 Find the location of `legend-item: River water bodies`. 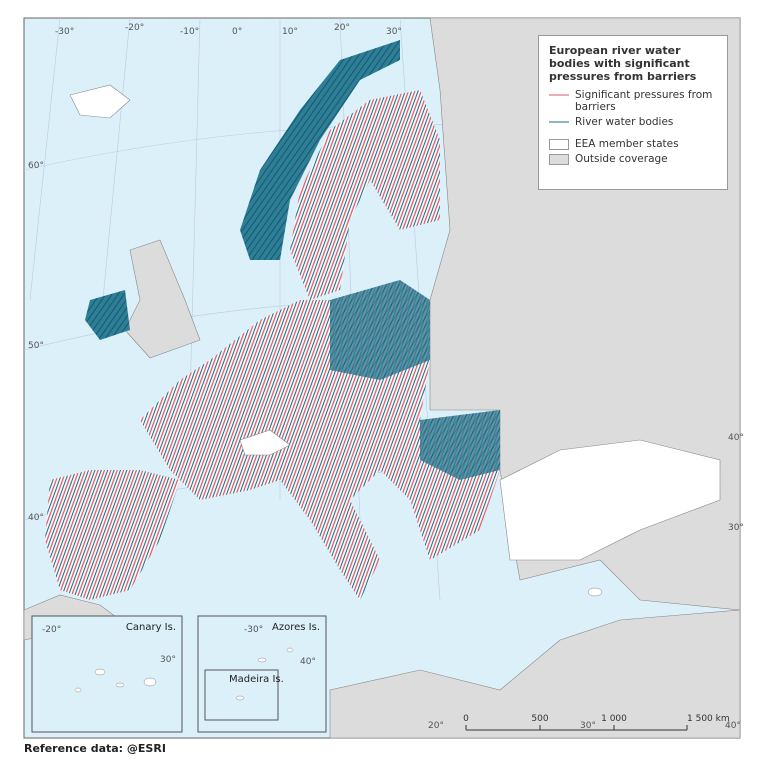

legend-item: River water bodies is located at coordinates (633, 122).